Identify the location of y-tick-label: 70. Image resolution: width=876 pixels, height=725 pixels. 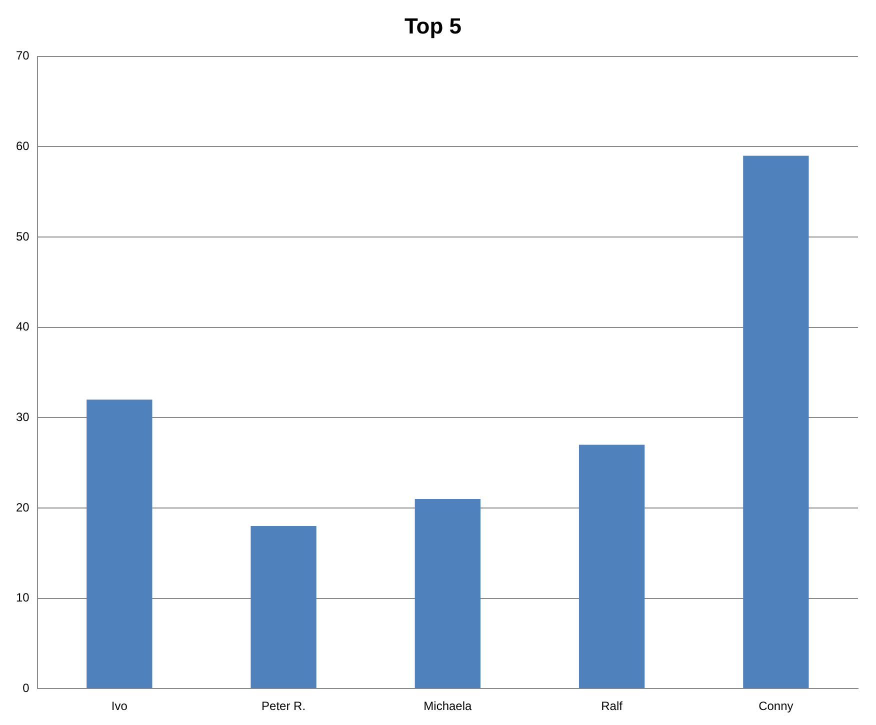
(23, 55).